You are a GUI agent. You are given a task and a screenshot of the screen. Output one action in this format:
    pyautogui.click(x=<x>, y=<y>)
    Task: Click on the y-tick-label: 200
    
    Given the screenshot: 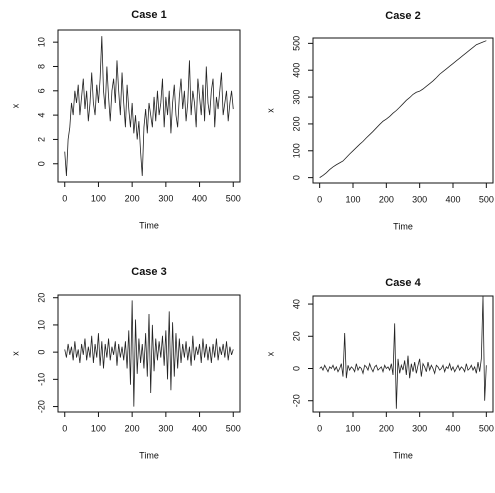 What is the action you would take?
    pyautogui.click(x=296, y=123)
    